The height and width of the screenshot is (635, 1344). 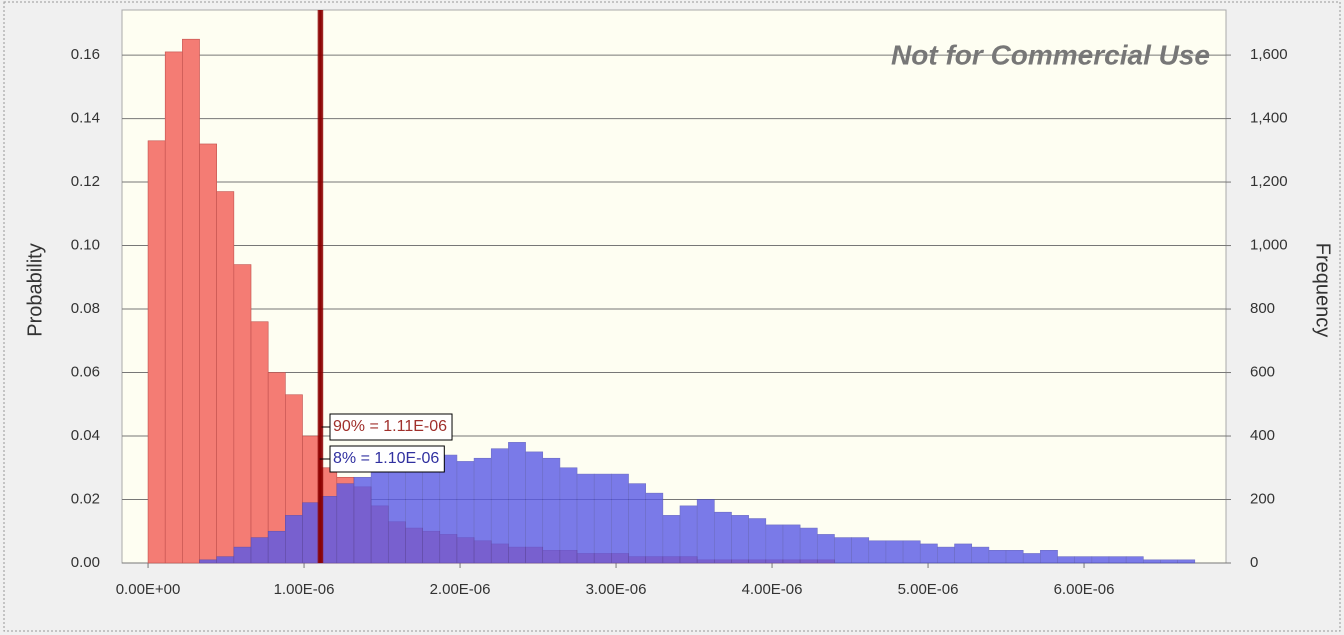 I want to click on y-tick-label: 0.10, so click(x=85, y=245).